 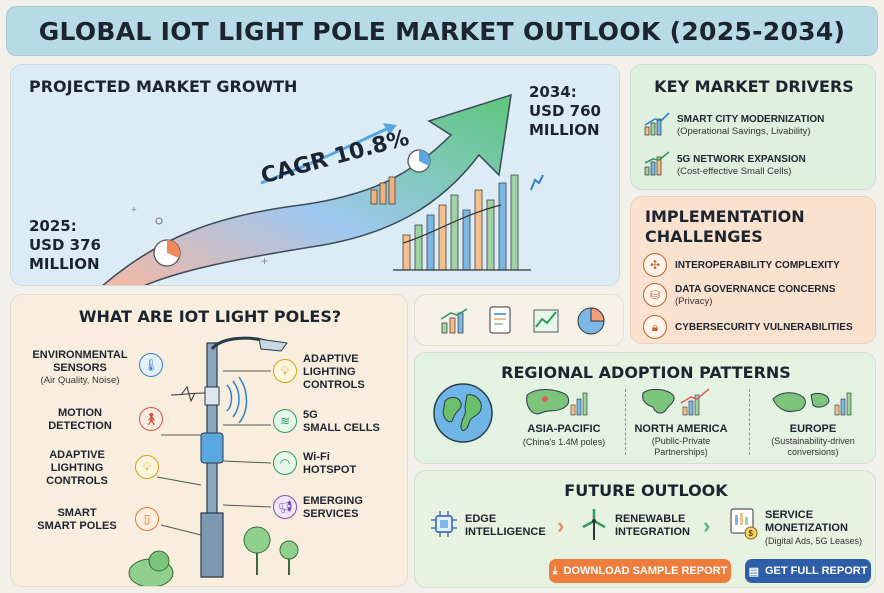 I want to click on challenges-heading-line2: CHALLENGES, so click(x=704, y=236).